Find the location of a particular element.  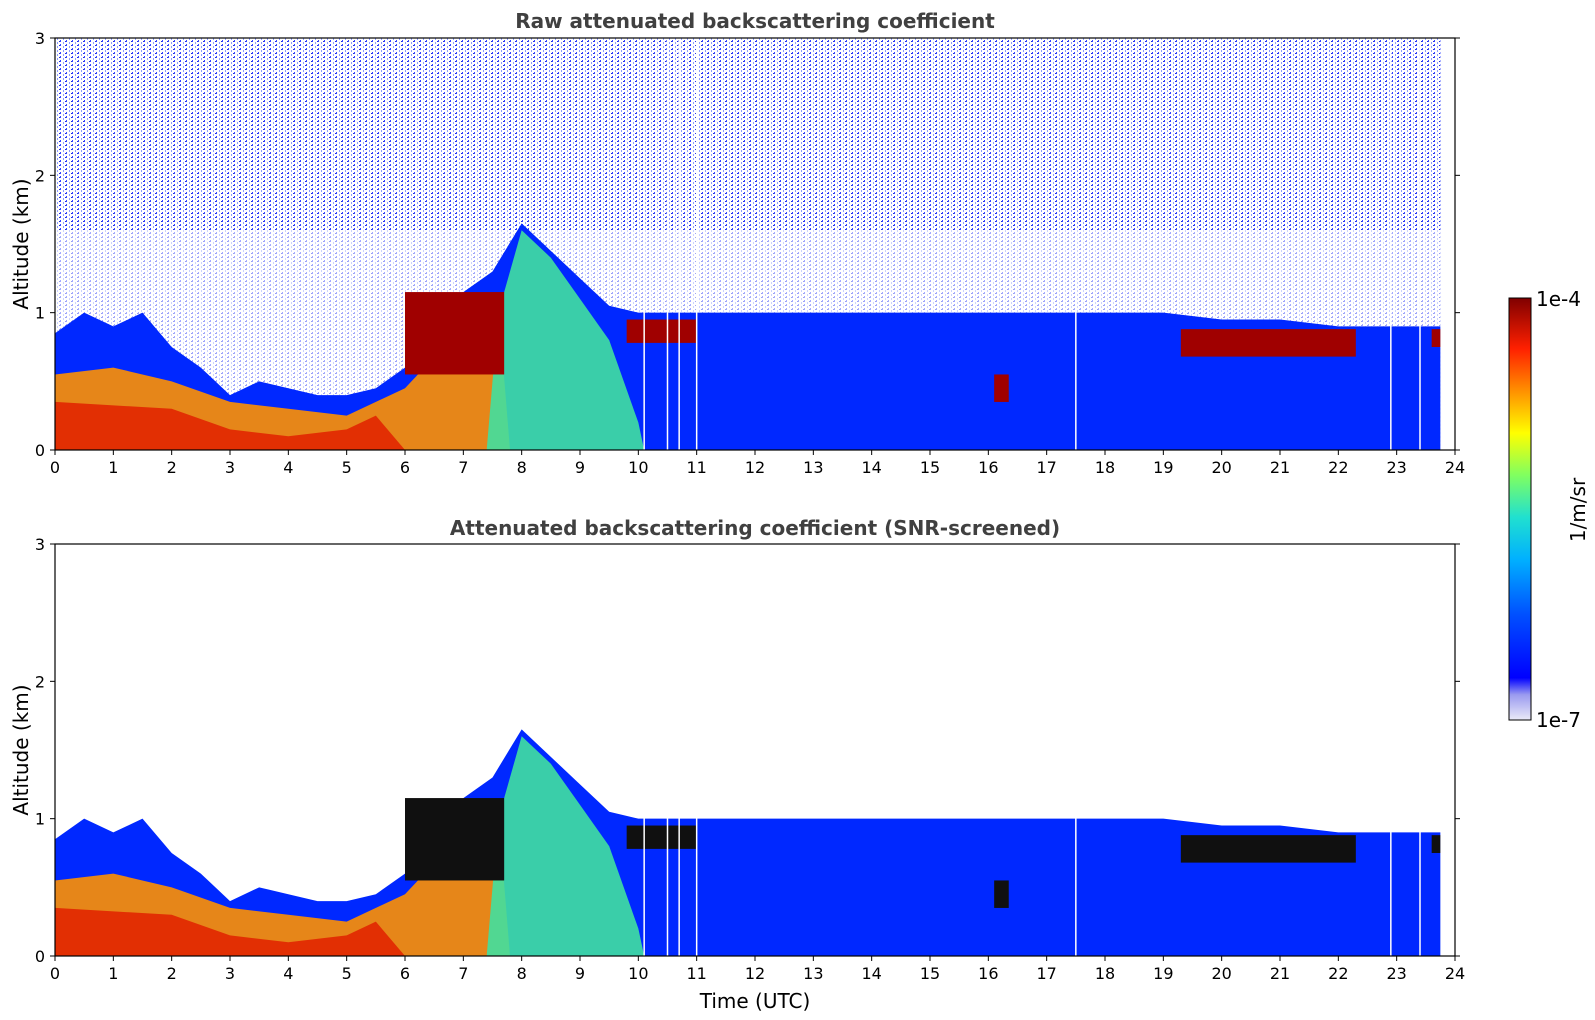

panel2-ylabel: Altitude (km) is located at coordinates (21, 749).